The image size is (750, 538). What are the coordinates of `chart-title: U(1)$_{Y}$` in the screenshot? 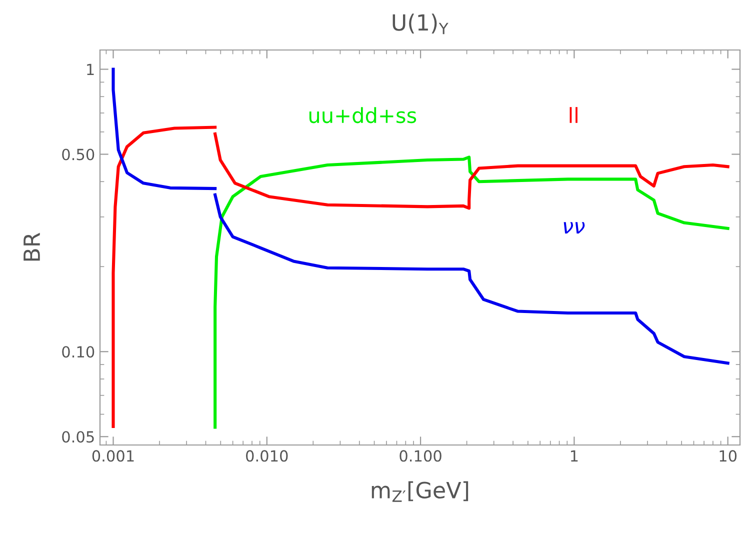 It's located at (420, 24).